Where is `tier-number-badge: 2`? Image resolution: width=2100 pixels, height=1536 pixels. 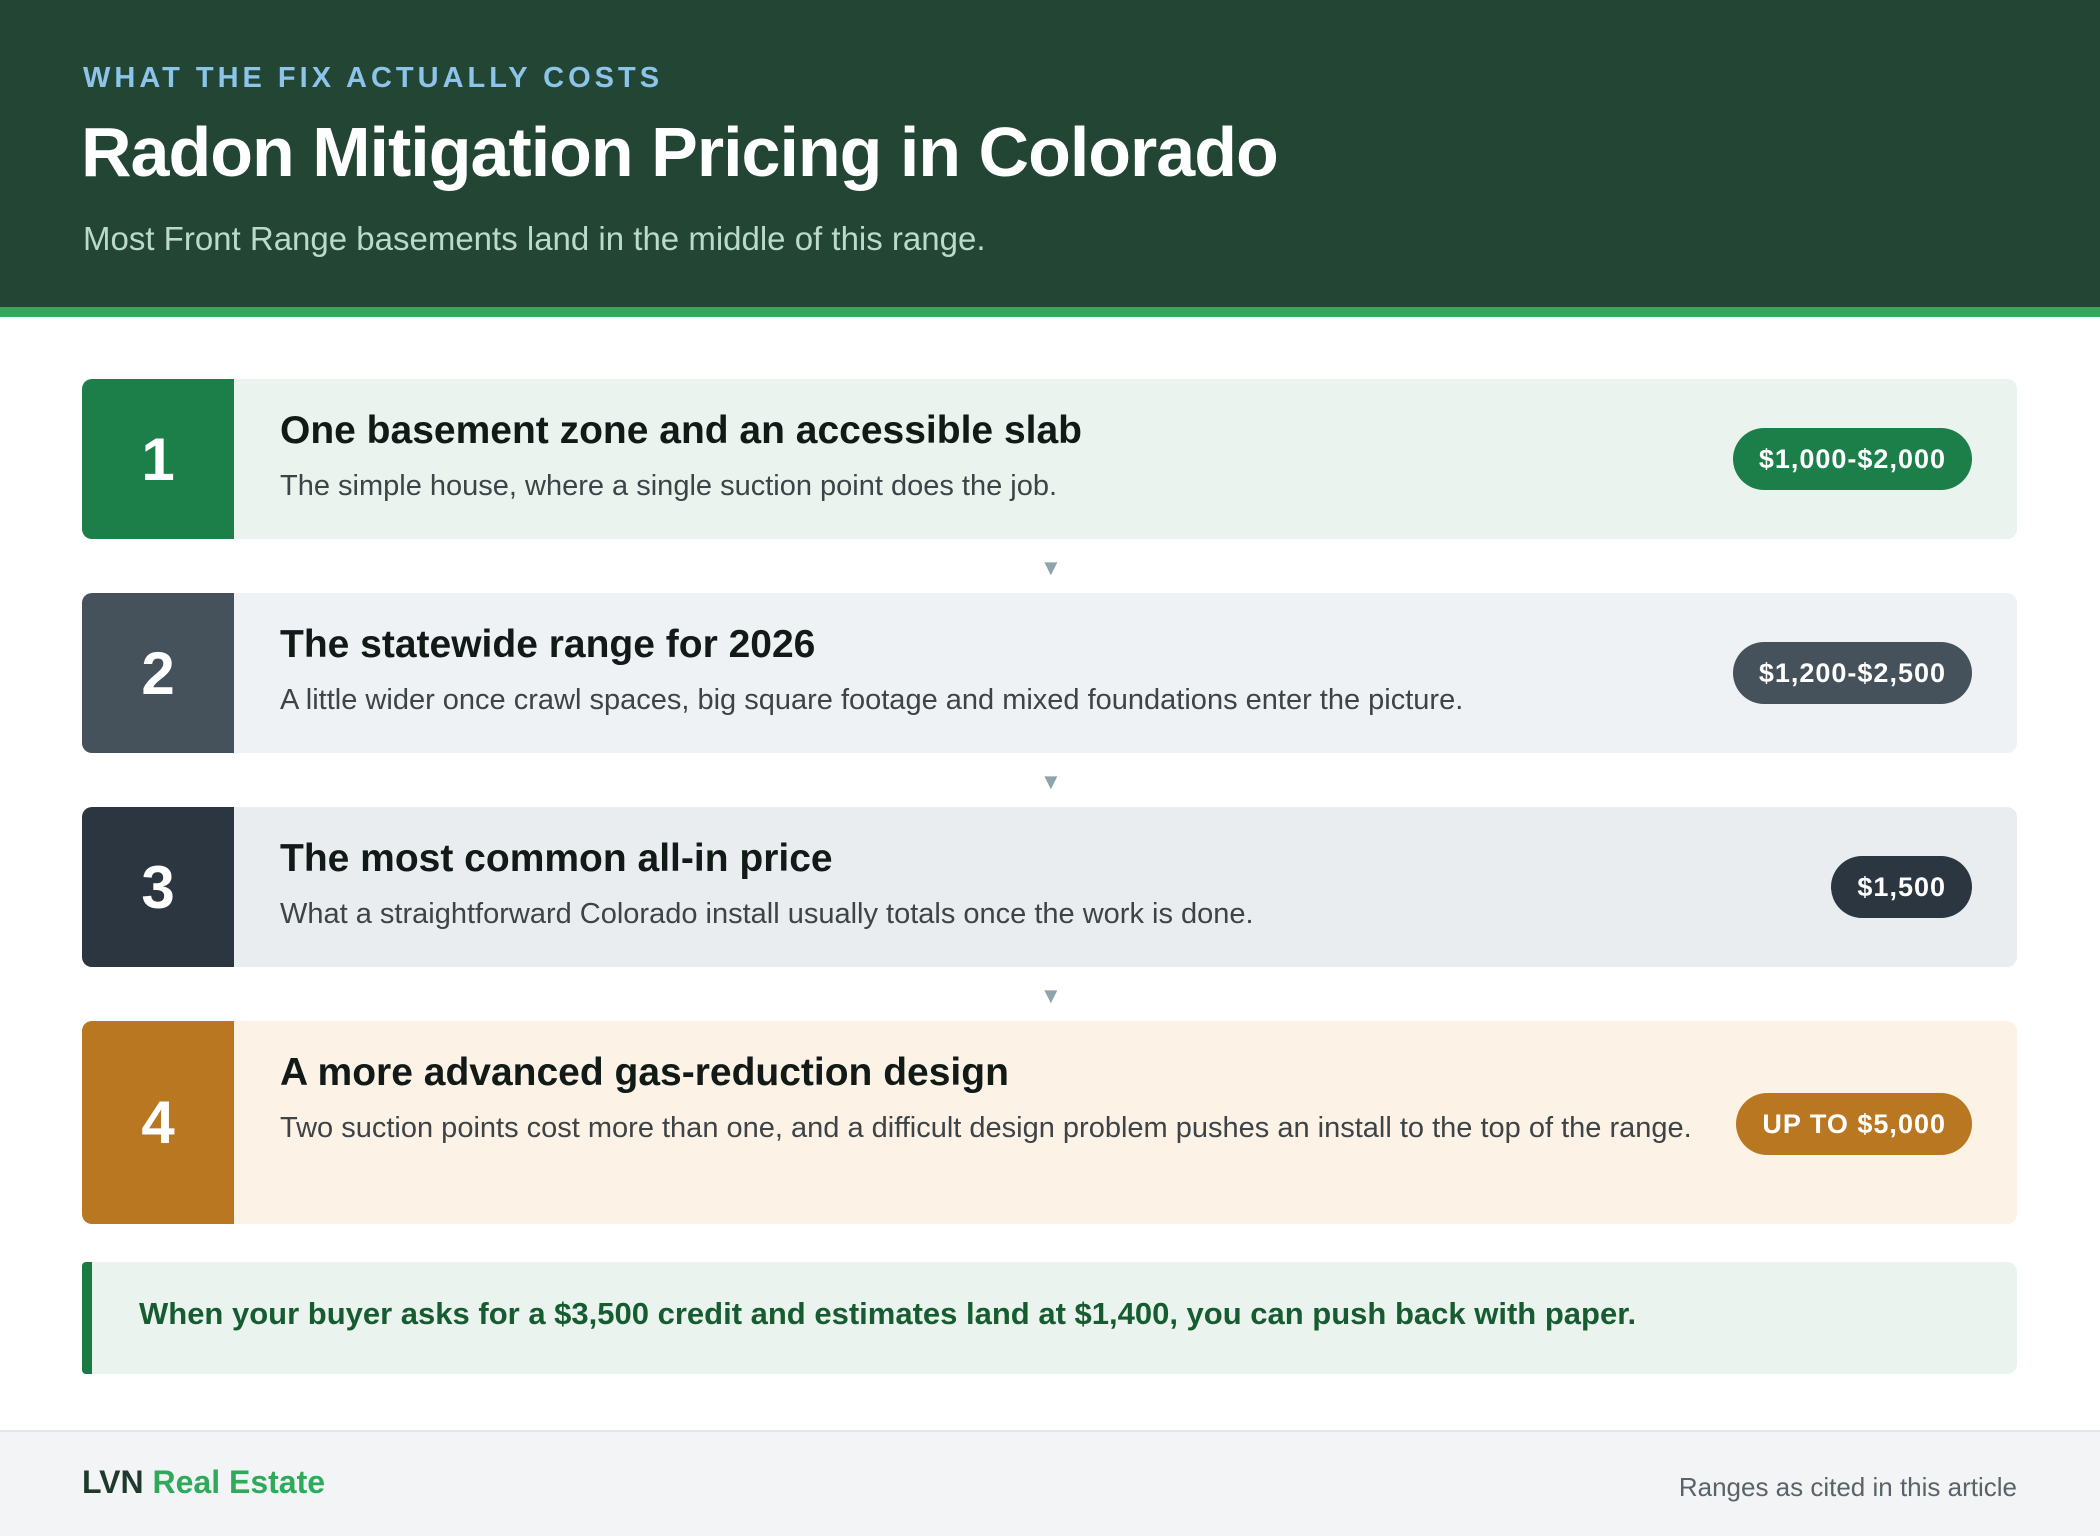 tier-number-badge: 2 is located at coordinates (158, 673).